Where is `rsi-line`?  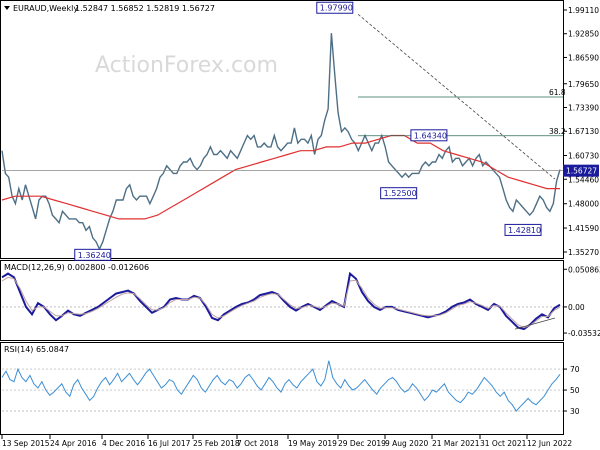 rsi-line is located at coordinates (281, 386).